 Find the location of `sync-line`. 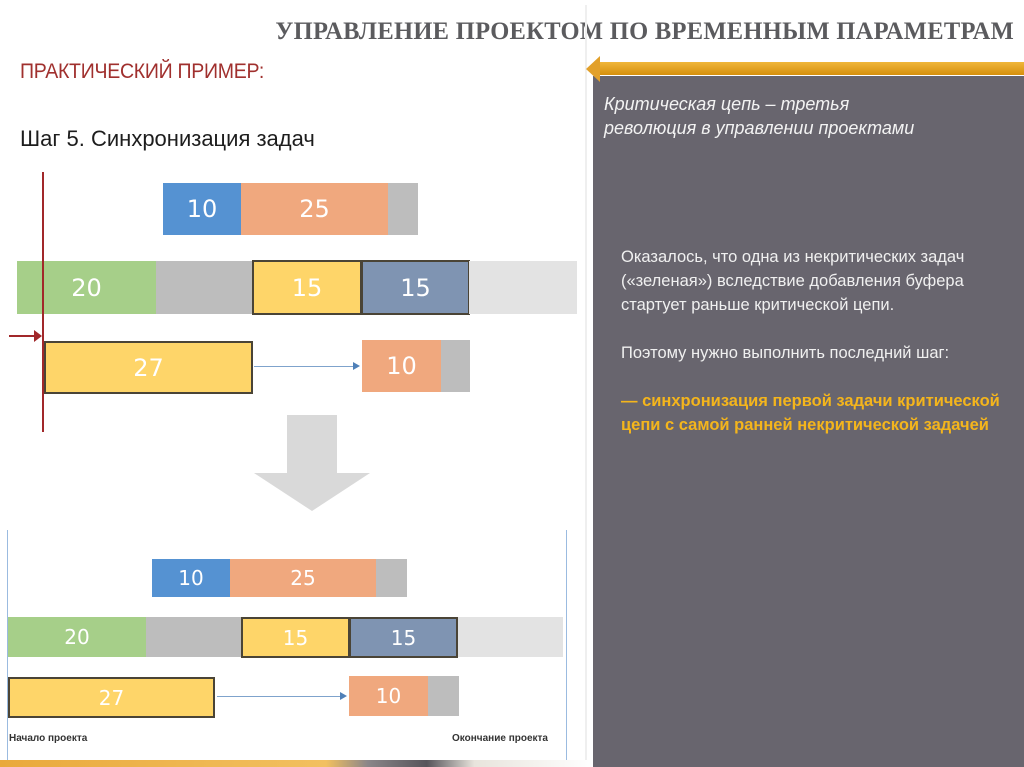

sync-line is located at coordinates (43, 302).